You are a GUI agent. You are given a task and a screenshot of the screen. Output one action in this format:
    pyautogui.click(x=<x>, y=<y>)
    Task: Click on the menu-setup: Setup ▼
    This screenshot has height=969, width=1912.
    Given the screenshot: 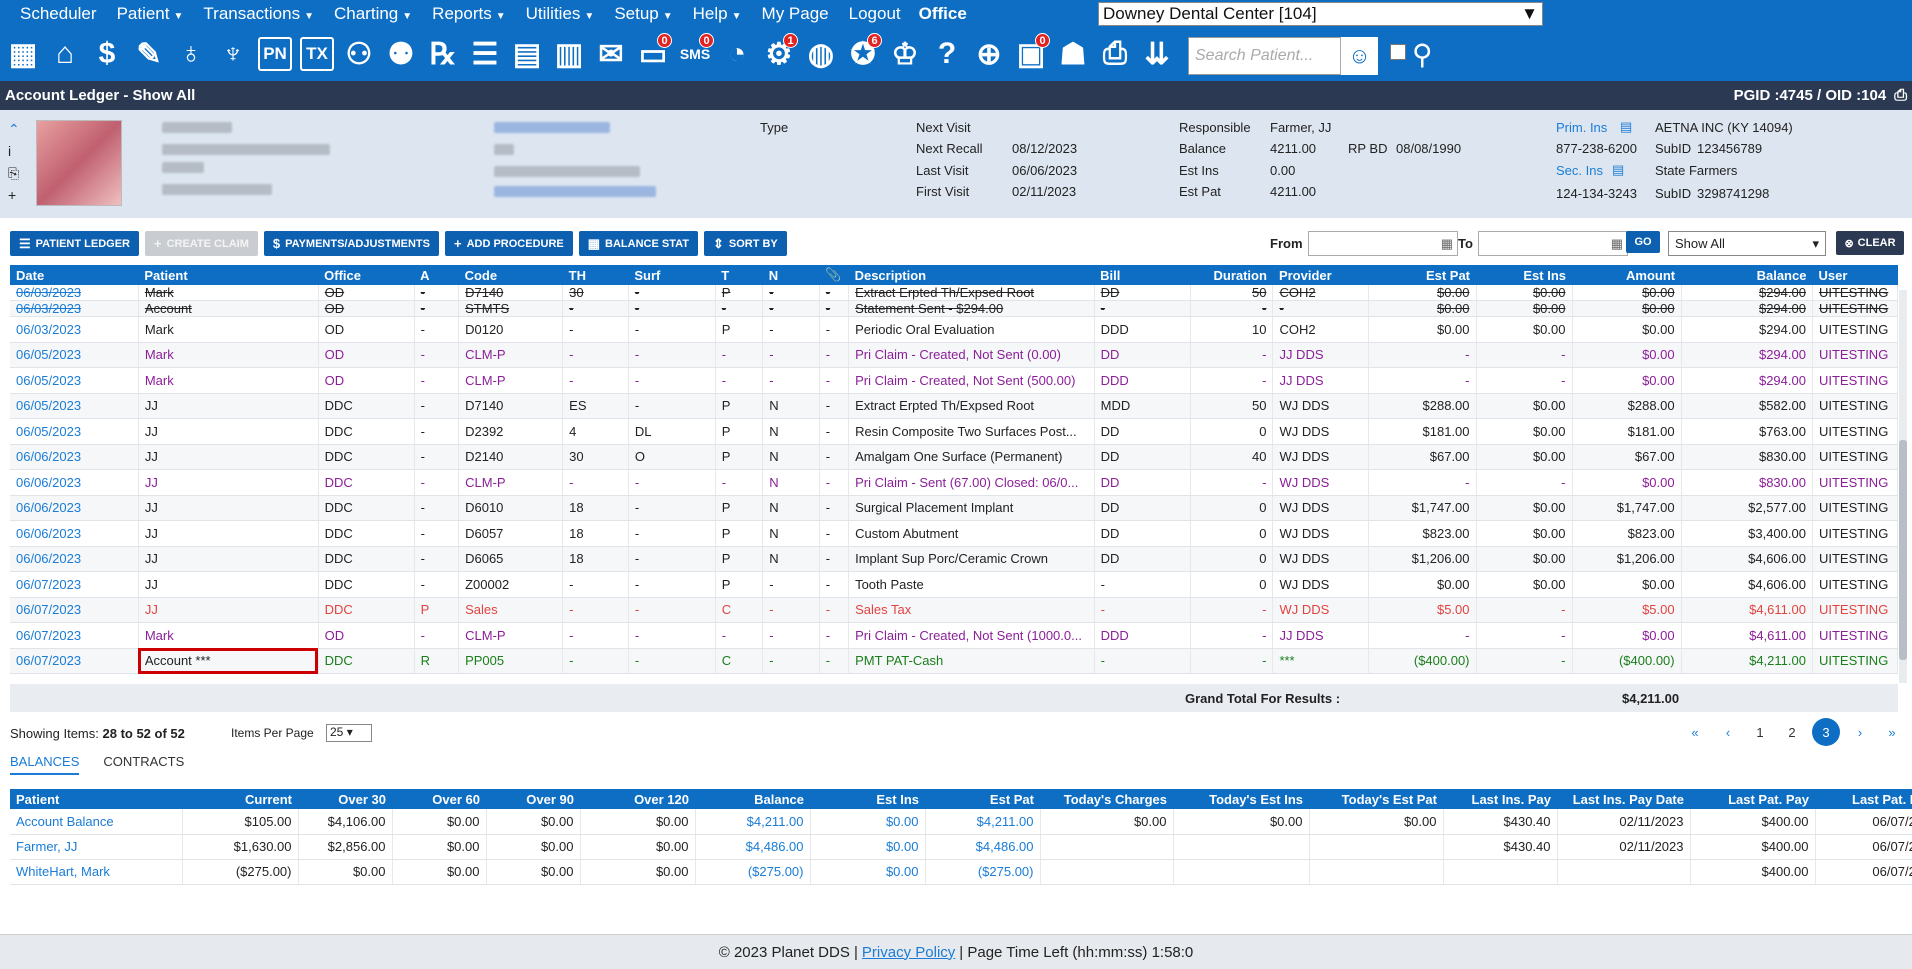 What is the action you would take?
    pyautogui.click(x=643, y=13)
    